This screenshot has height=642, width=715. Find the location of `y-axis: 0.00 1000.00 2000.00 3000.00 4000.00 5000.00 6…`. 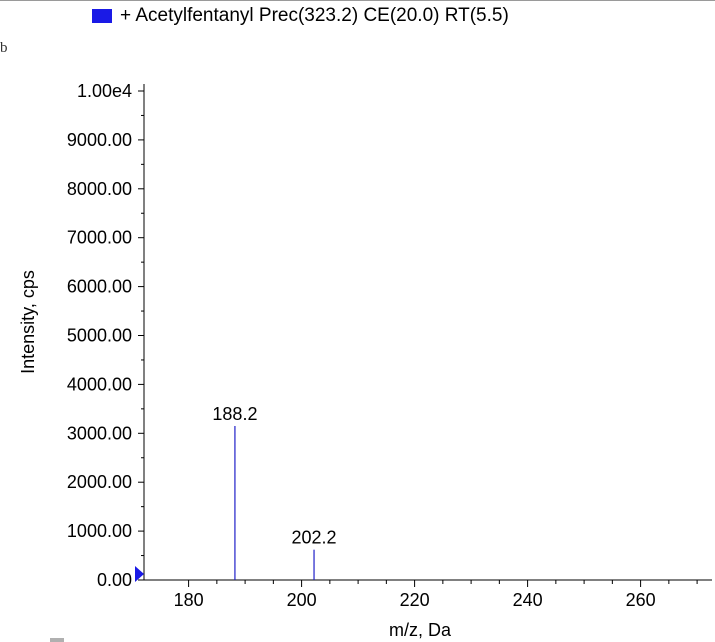

y-axis: 0.00 1000.00 2000.00 3000.00 4000.00 5000.00 6… is located at coordinates (106, 335).